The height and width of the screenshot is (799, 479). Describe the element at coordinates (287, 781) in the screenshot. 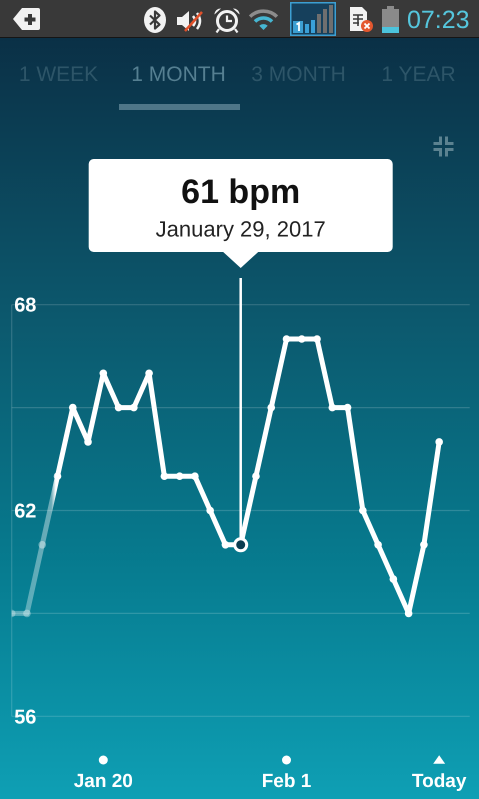

I see `x-tick-label: Feb 1` at that location.